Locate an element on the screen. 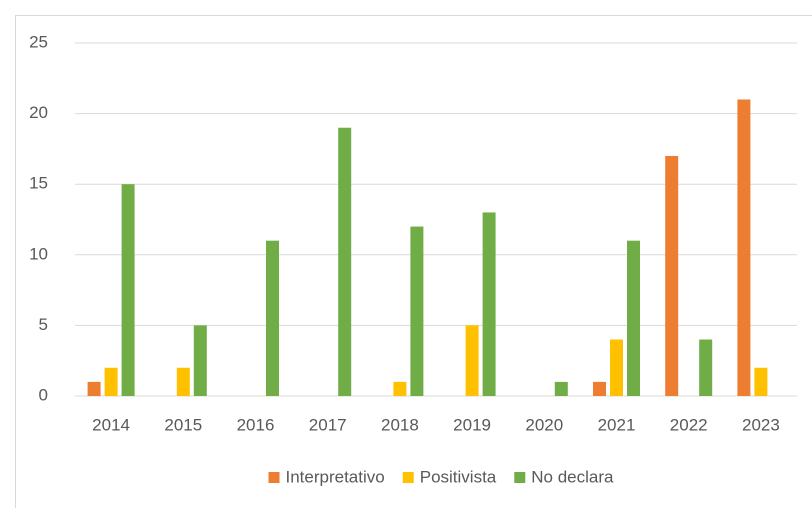 Image resolution: width=812 pixels, height=508 pixels. y-tick-label: 20 is located at coordinates (38, 112).